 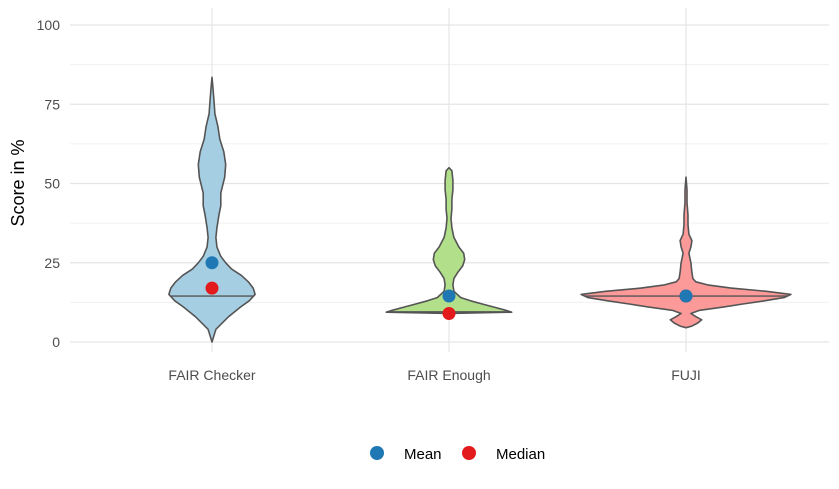 I want to click on y-axis-title: Score in %, so click(x=18, y=182).